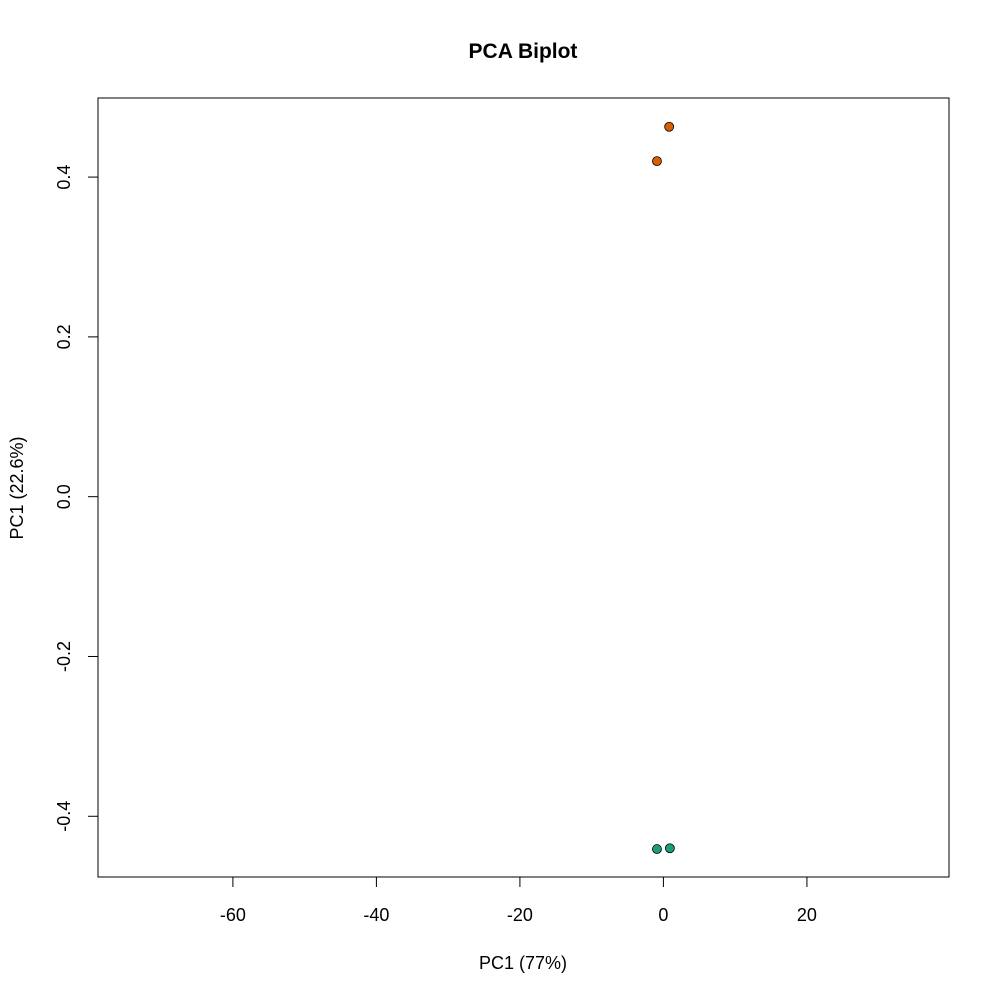 This screenshot has width=1000, height=1000. I want to click on y-tick-label: 0.4, so click(64, 177).